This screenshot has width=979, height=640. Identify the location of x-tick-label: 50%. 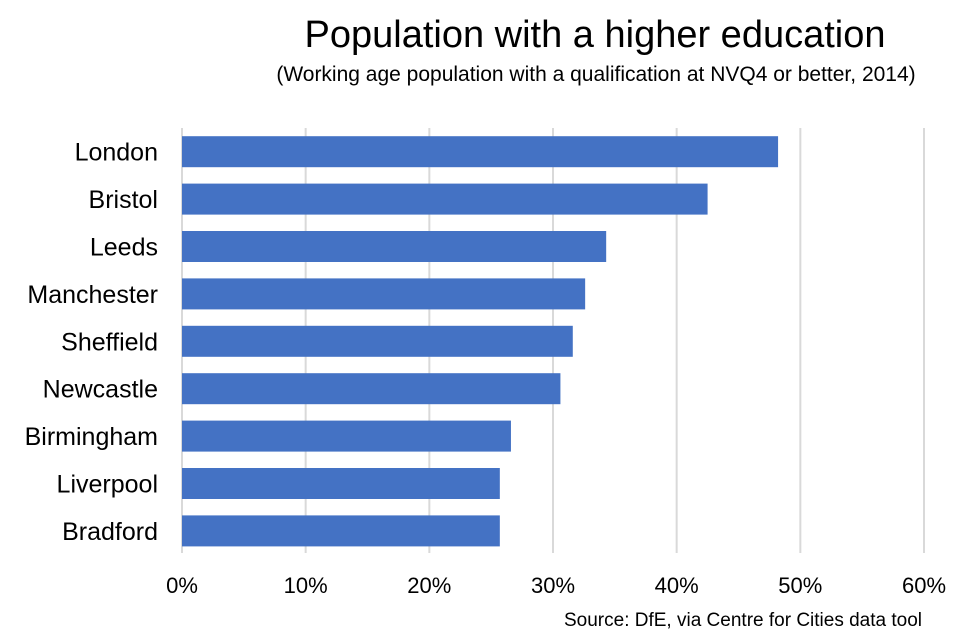
(800, 585).